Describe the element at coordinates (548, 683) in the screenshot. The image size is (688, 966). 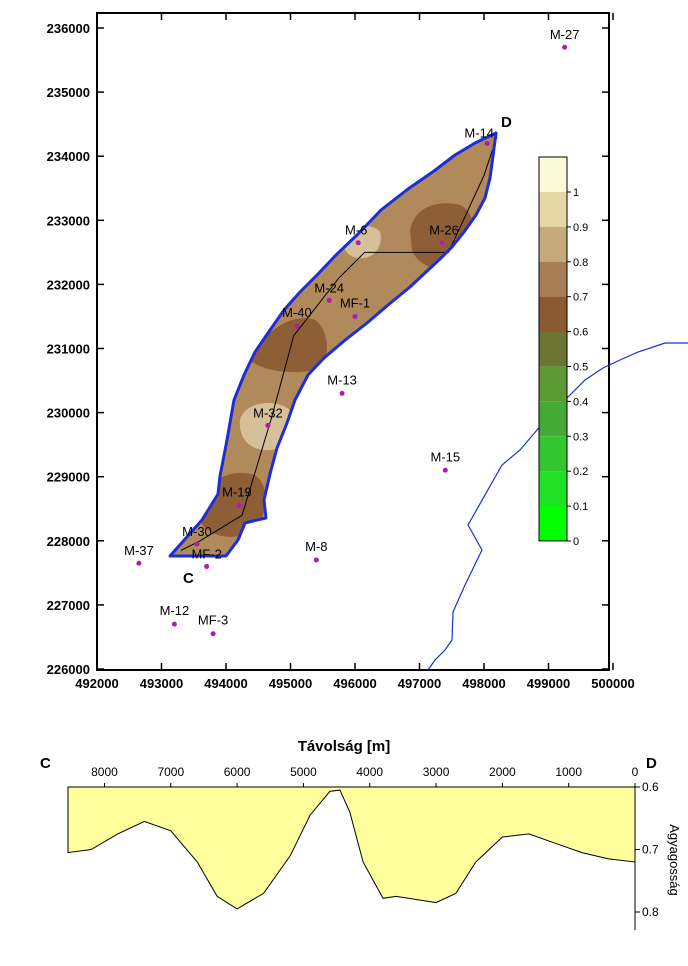
I see `x-tick-label: 499000` at that location.